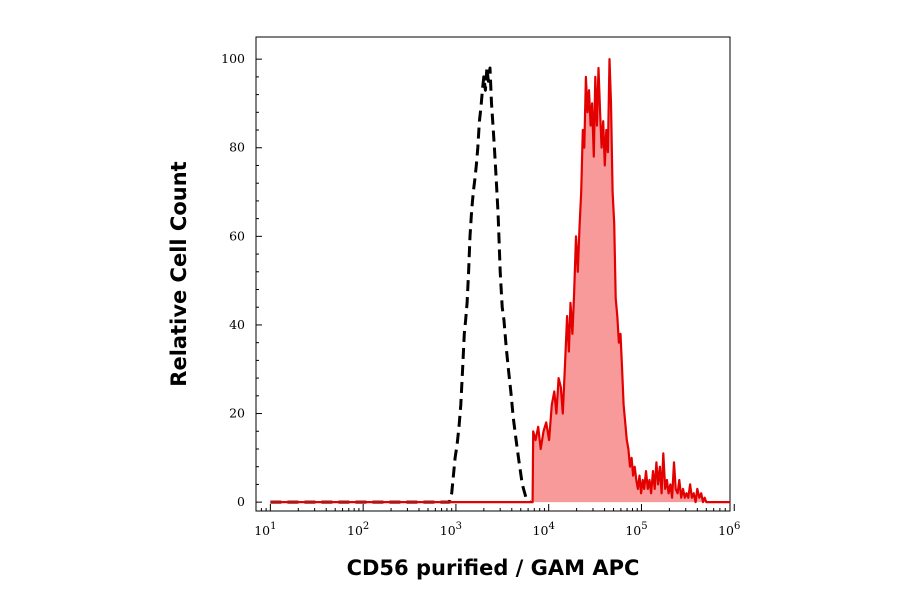 The height and width of the screenshot is (594, 900). What do you see at coordinates (737, 526) in the screenshot?
I see `x-tick-exponent: 6` at bounding box center [737, 526].